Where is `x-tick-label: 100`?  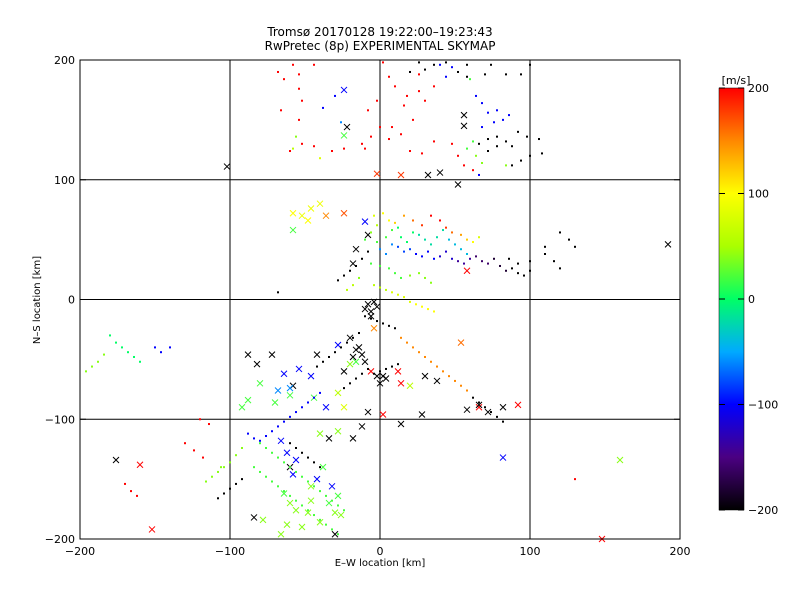
x-tick-label: 100 is located at coordinates (530, 551).